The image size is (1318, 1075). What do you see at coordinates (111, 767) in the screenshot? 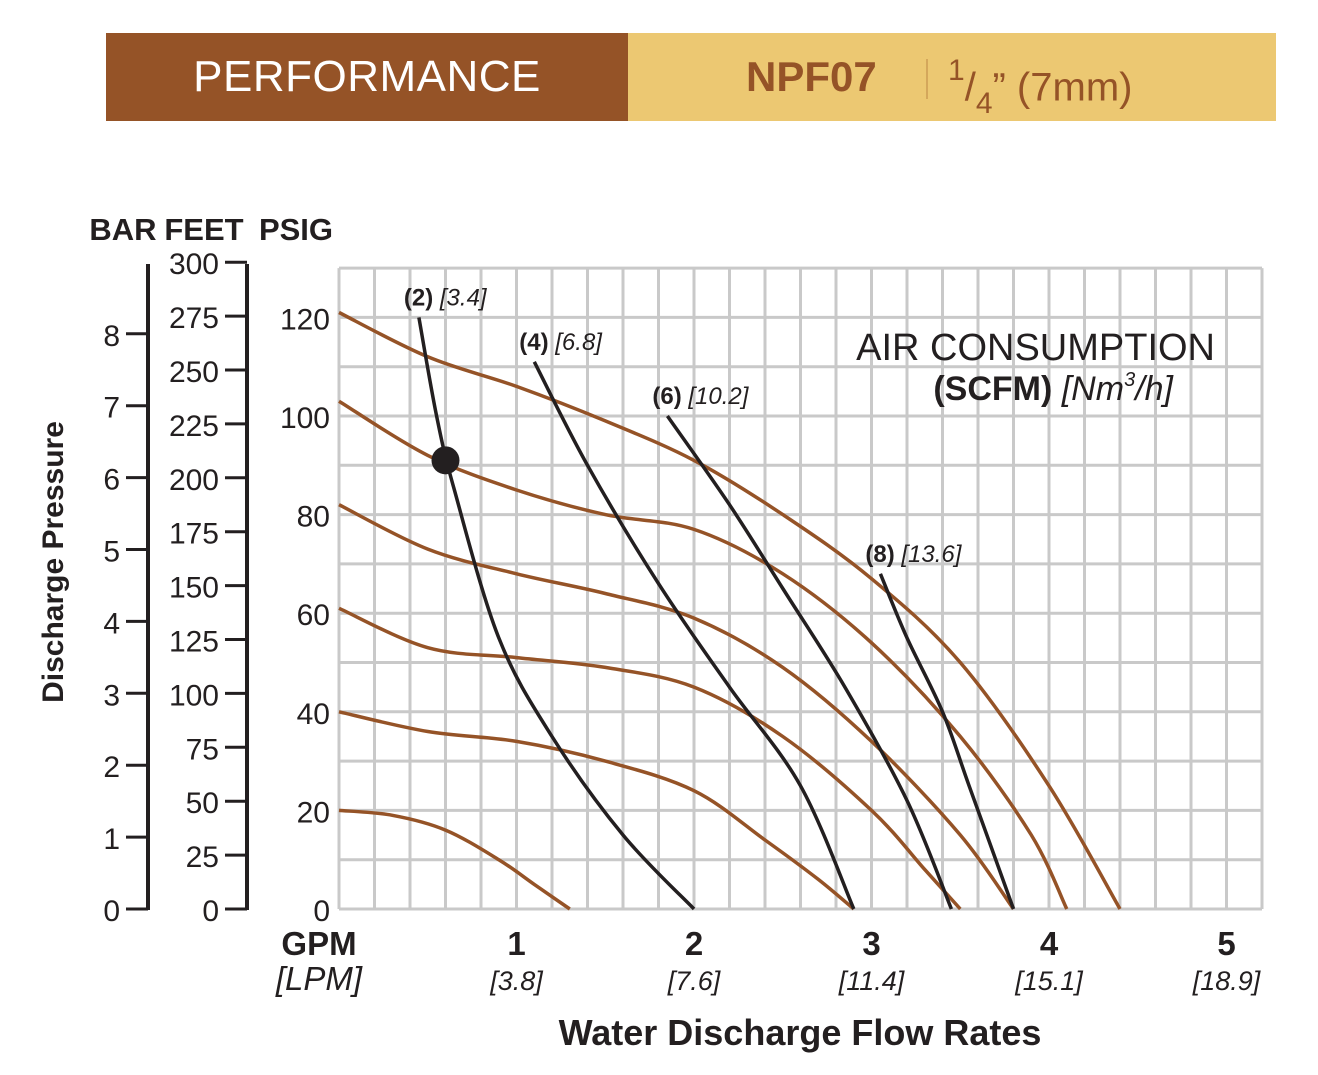
I see `bar-tick-label: 2` at bounding box center [111, 767].